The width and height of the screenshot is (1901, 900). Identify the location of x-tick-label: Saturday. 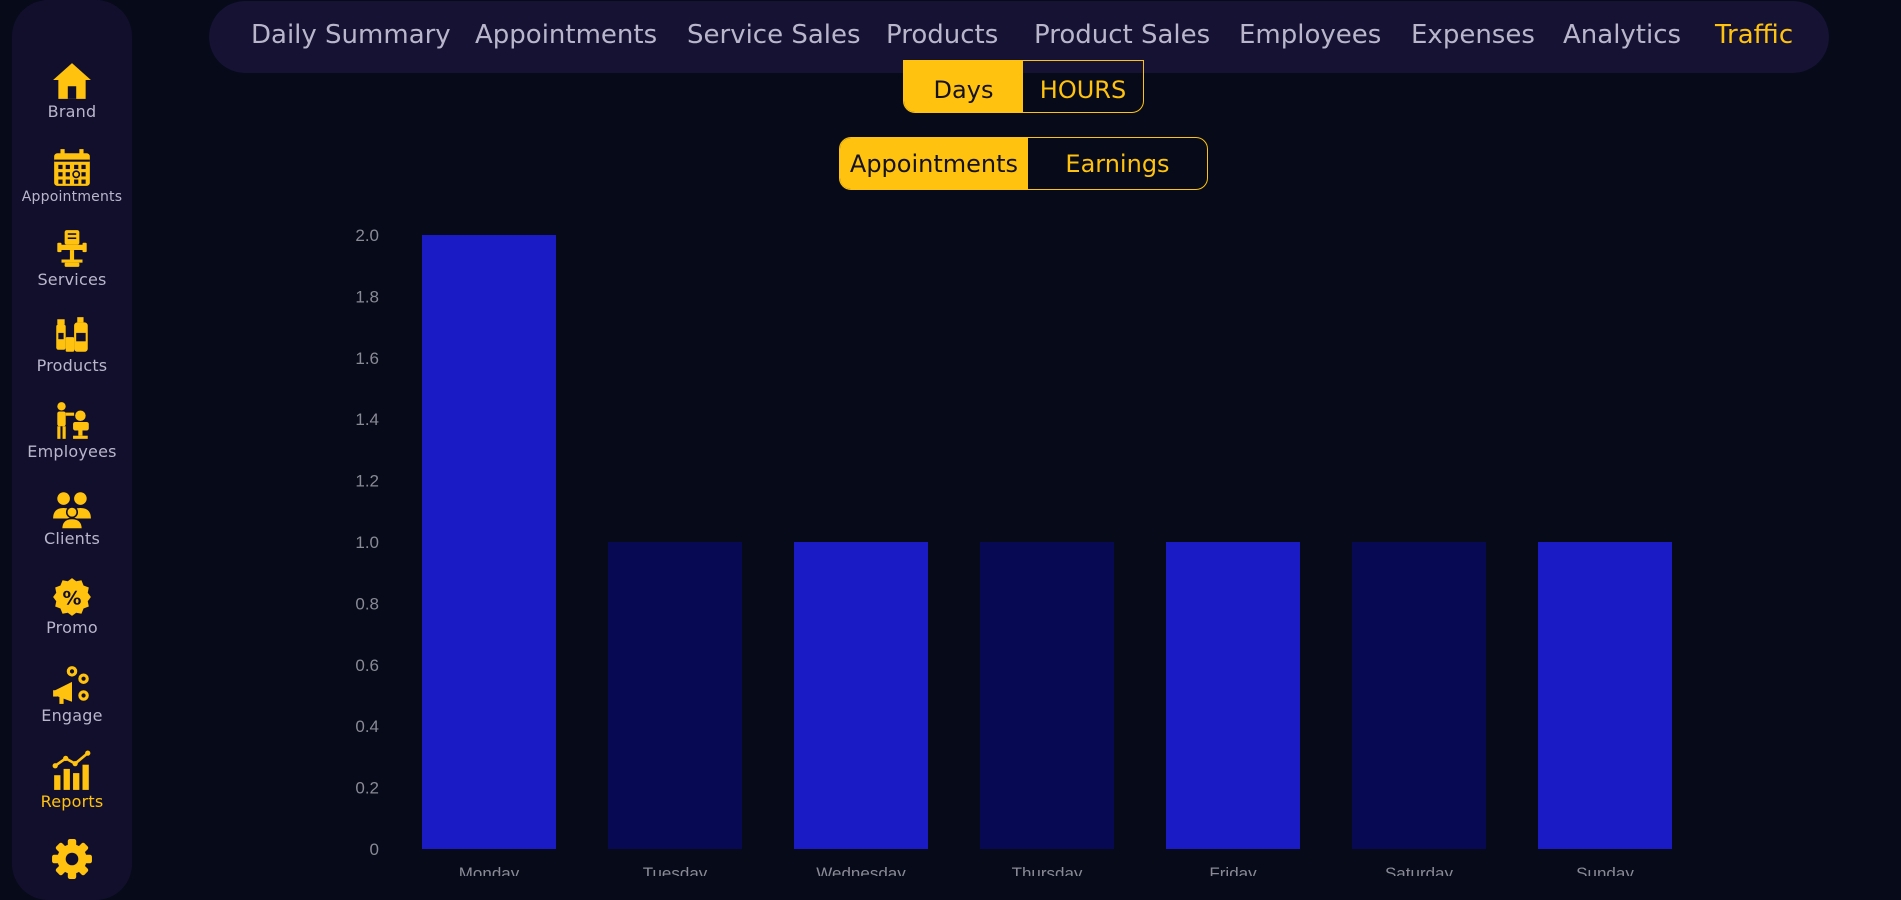
(1419, 870).